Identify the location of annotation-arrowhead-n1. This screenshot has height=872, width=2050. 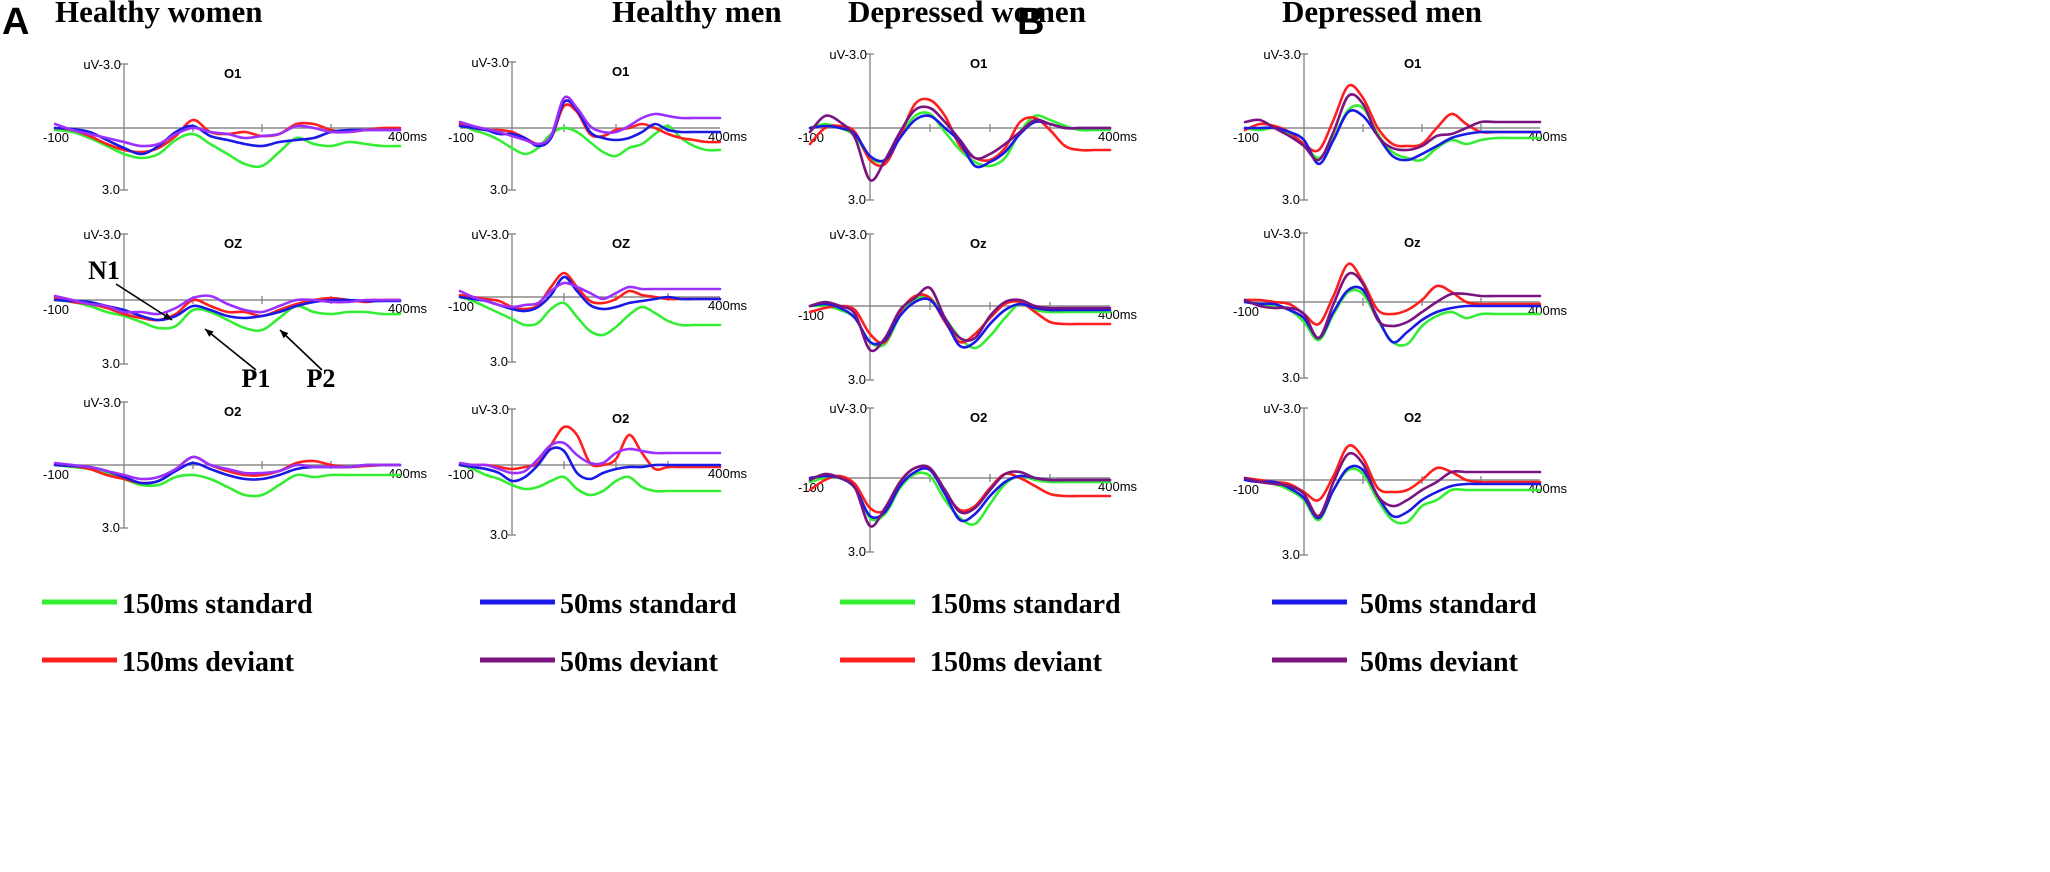
(167, 316).